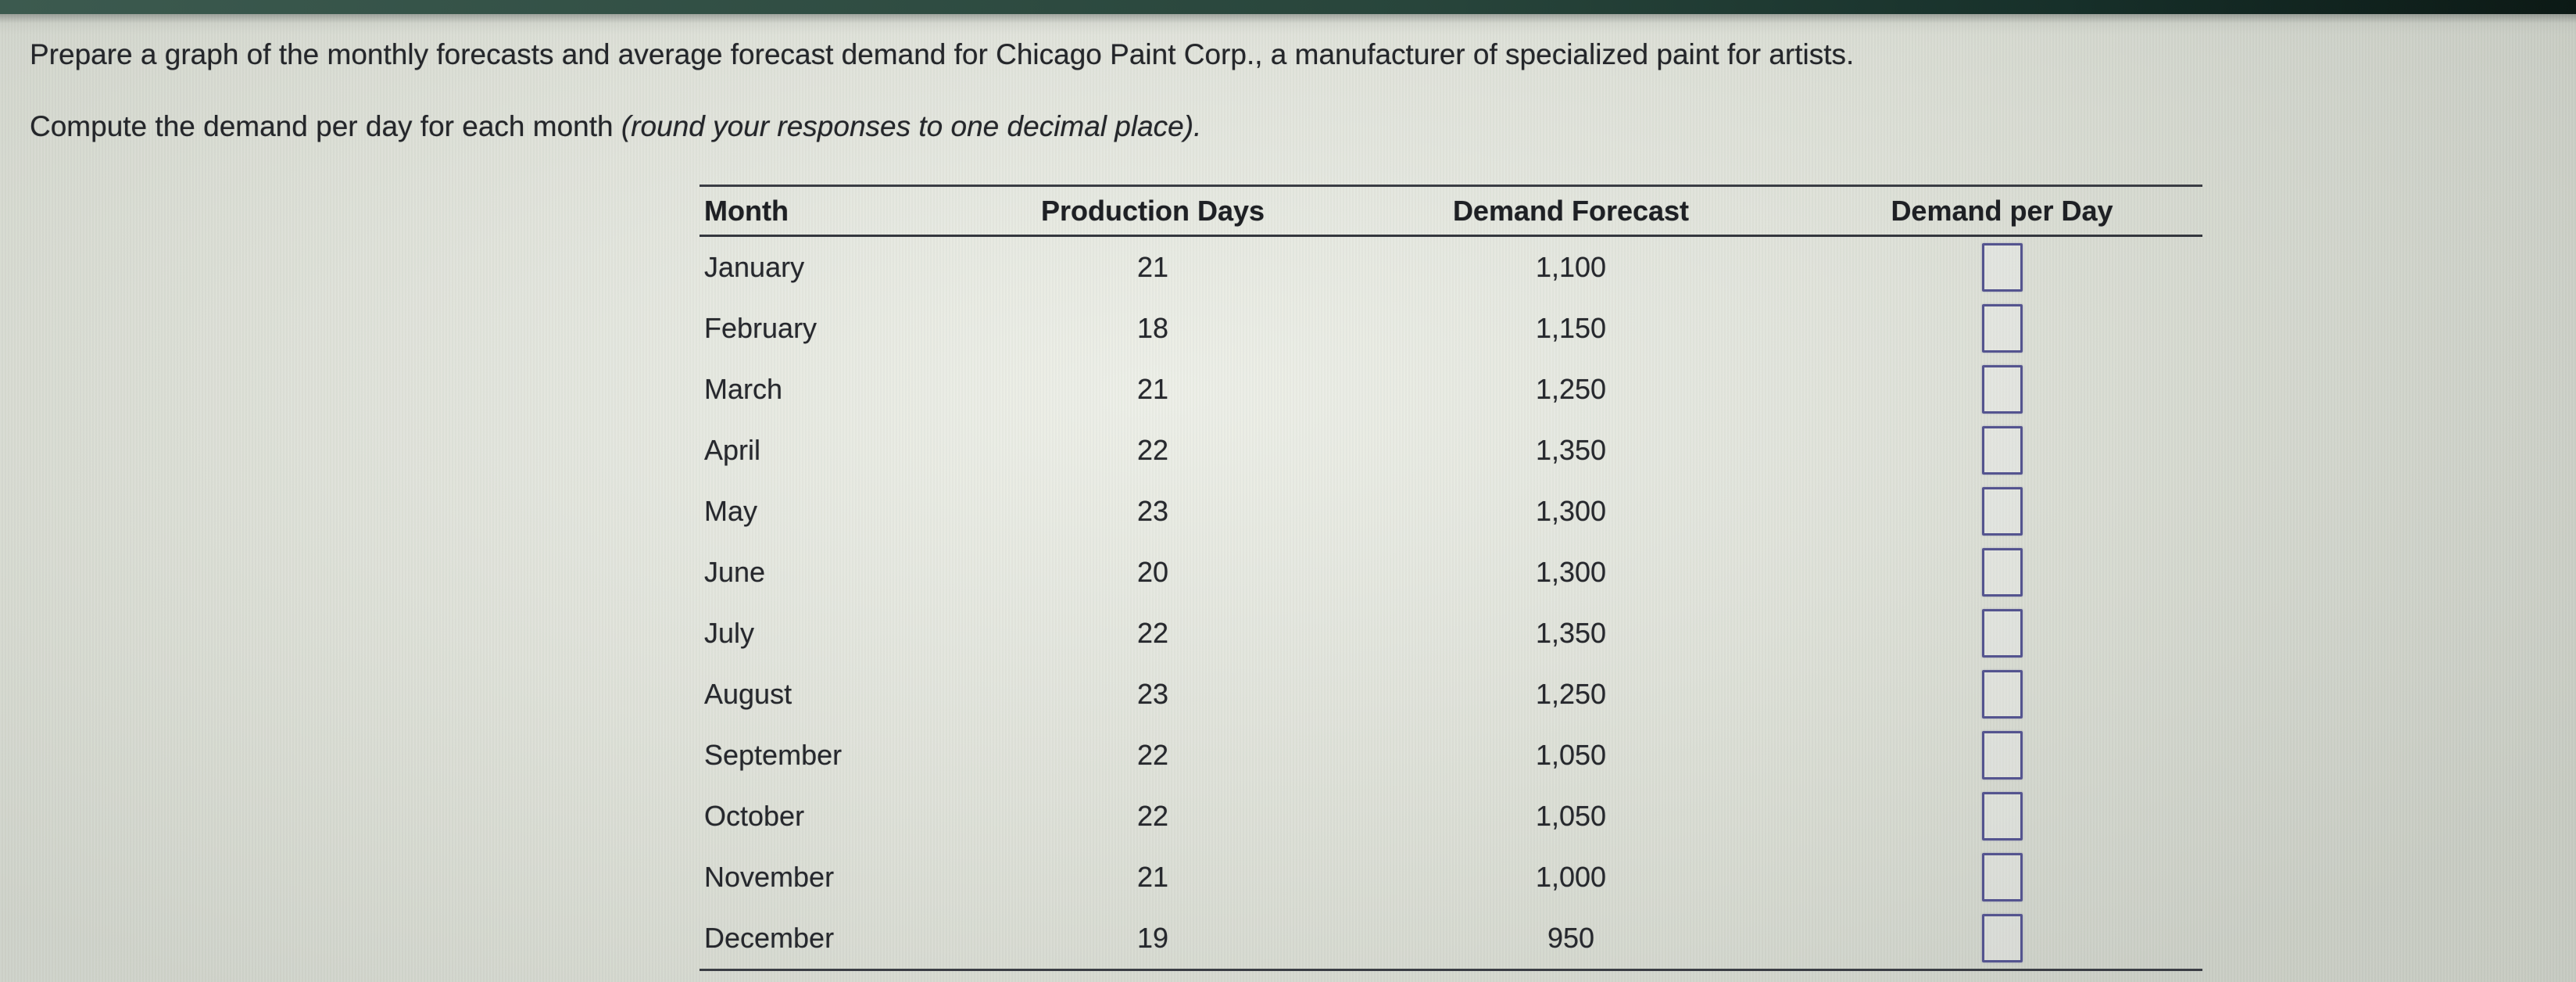  I want to click on month-label: December, so click(769, 938).